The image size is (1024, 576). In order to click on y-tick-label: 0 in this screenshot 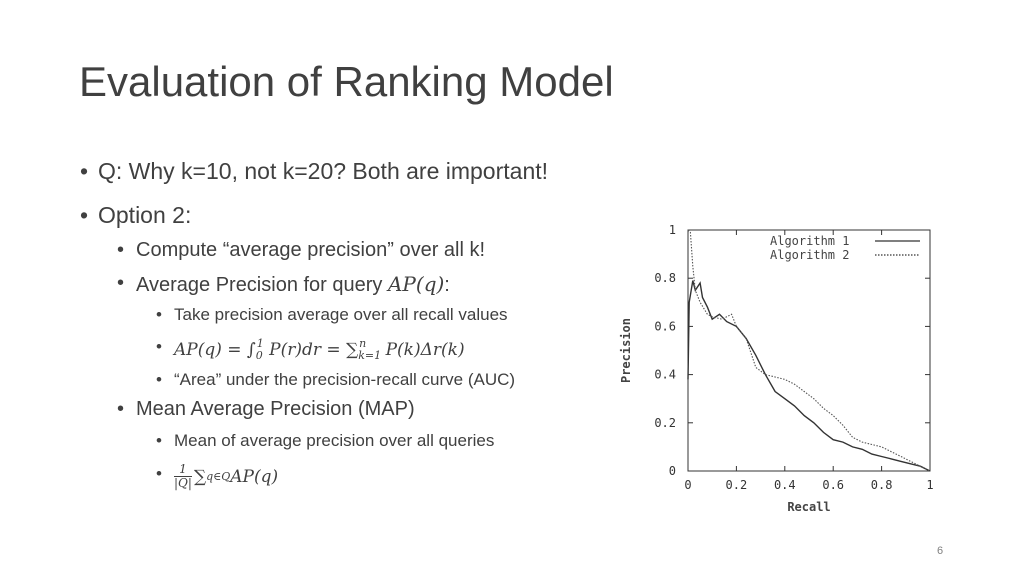, I will do `click(672, 471)`.